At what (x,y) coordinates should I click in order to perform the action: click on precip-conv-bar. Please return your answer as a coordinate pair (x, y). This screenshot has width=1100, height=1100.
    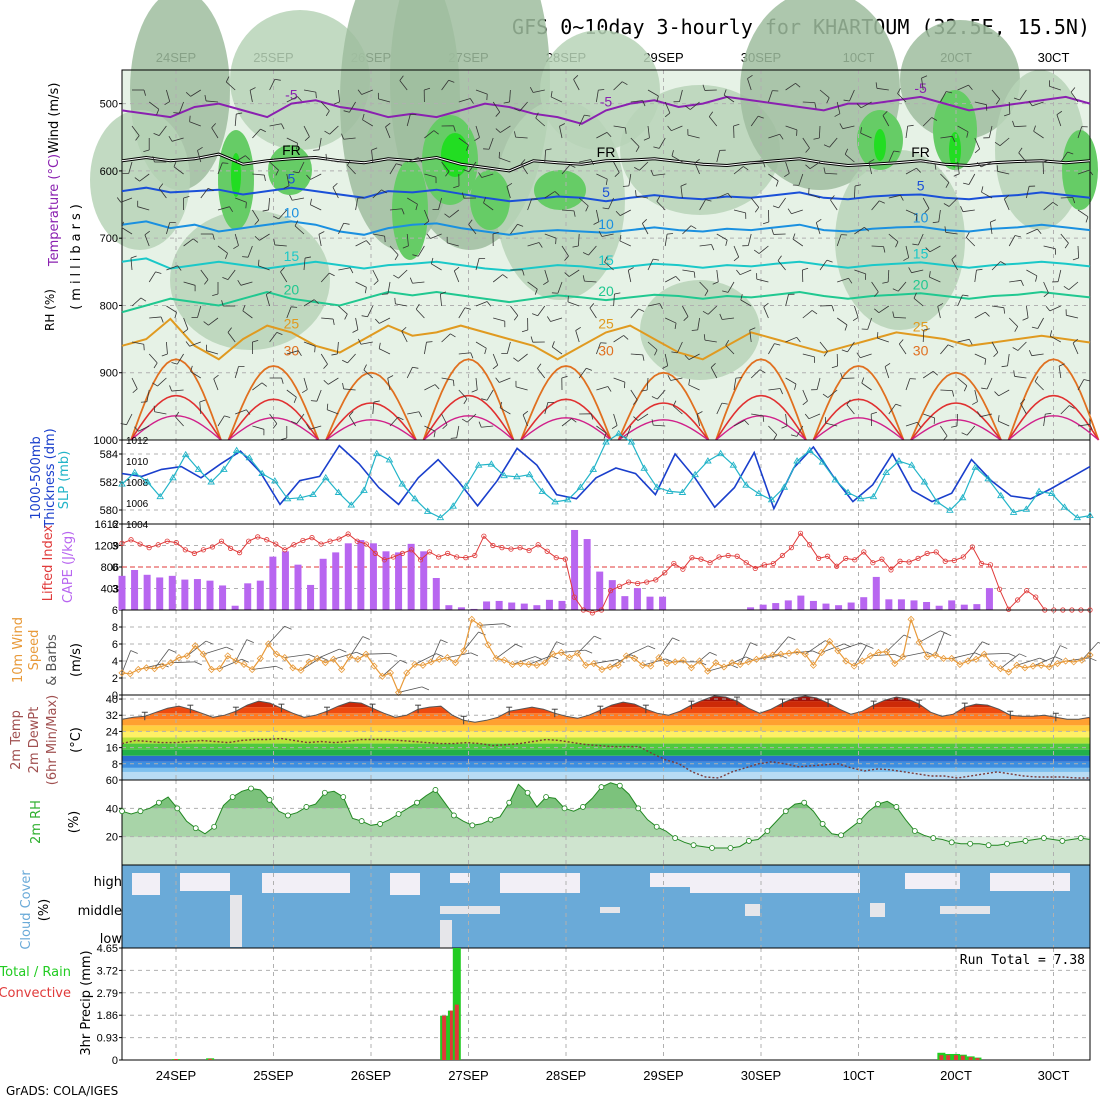
    Looking at the image, I should click on (444, 1037).